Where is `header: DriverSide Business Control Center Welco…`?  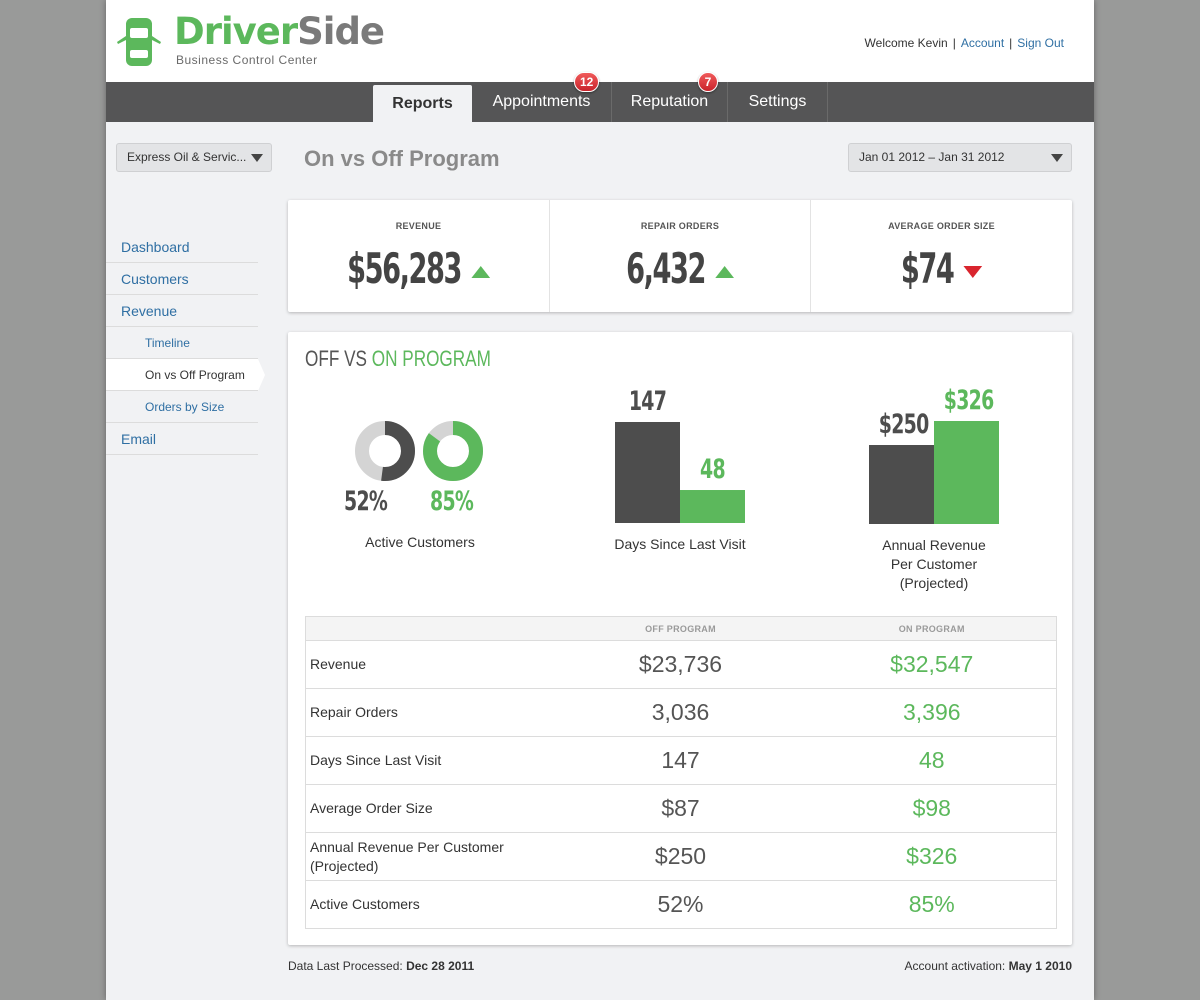 header: DriverSide Business Control Center Welco… is located at coordinates (600, 41).